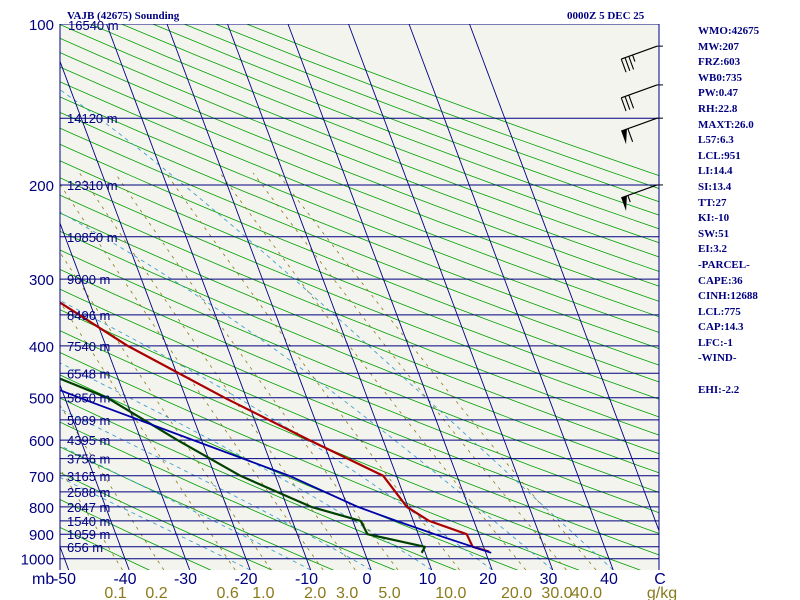 The image size is (800, 600). I want to click on index-row: L57:6.3, so click(716, 140).